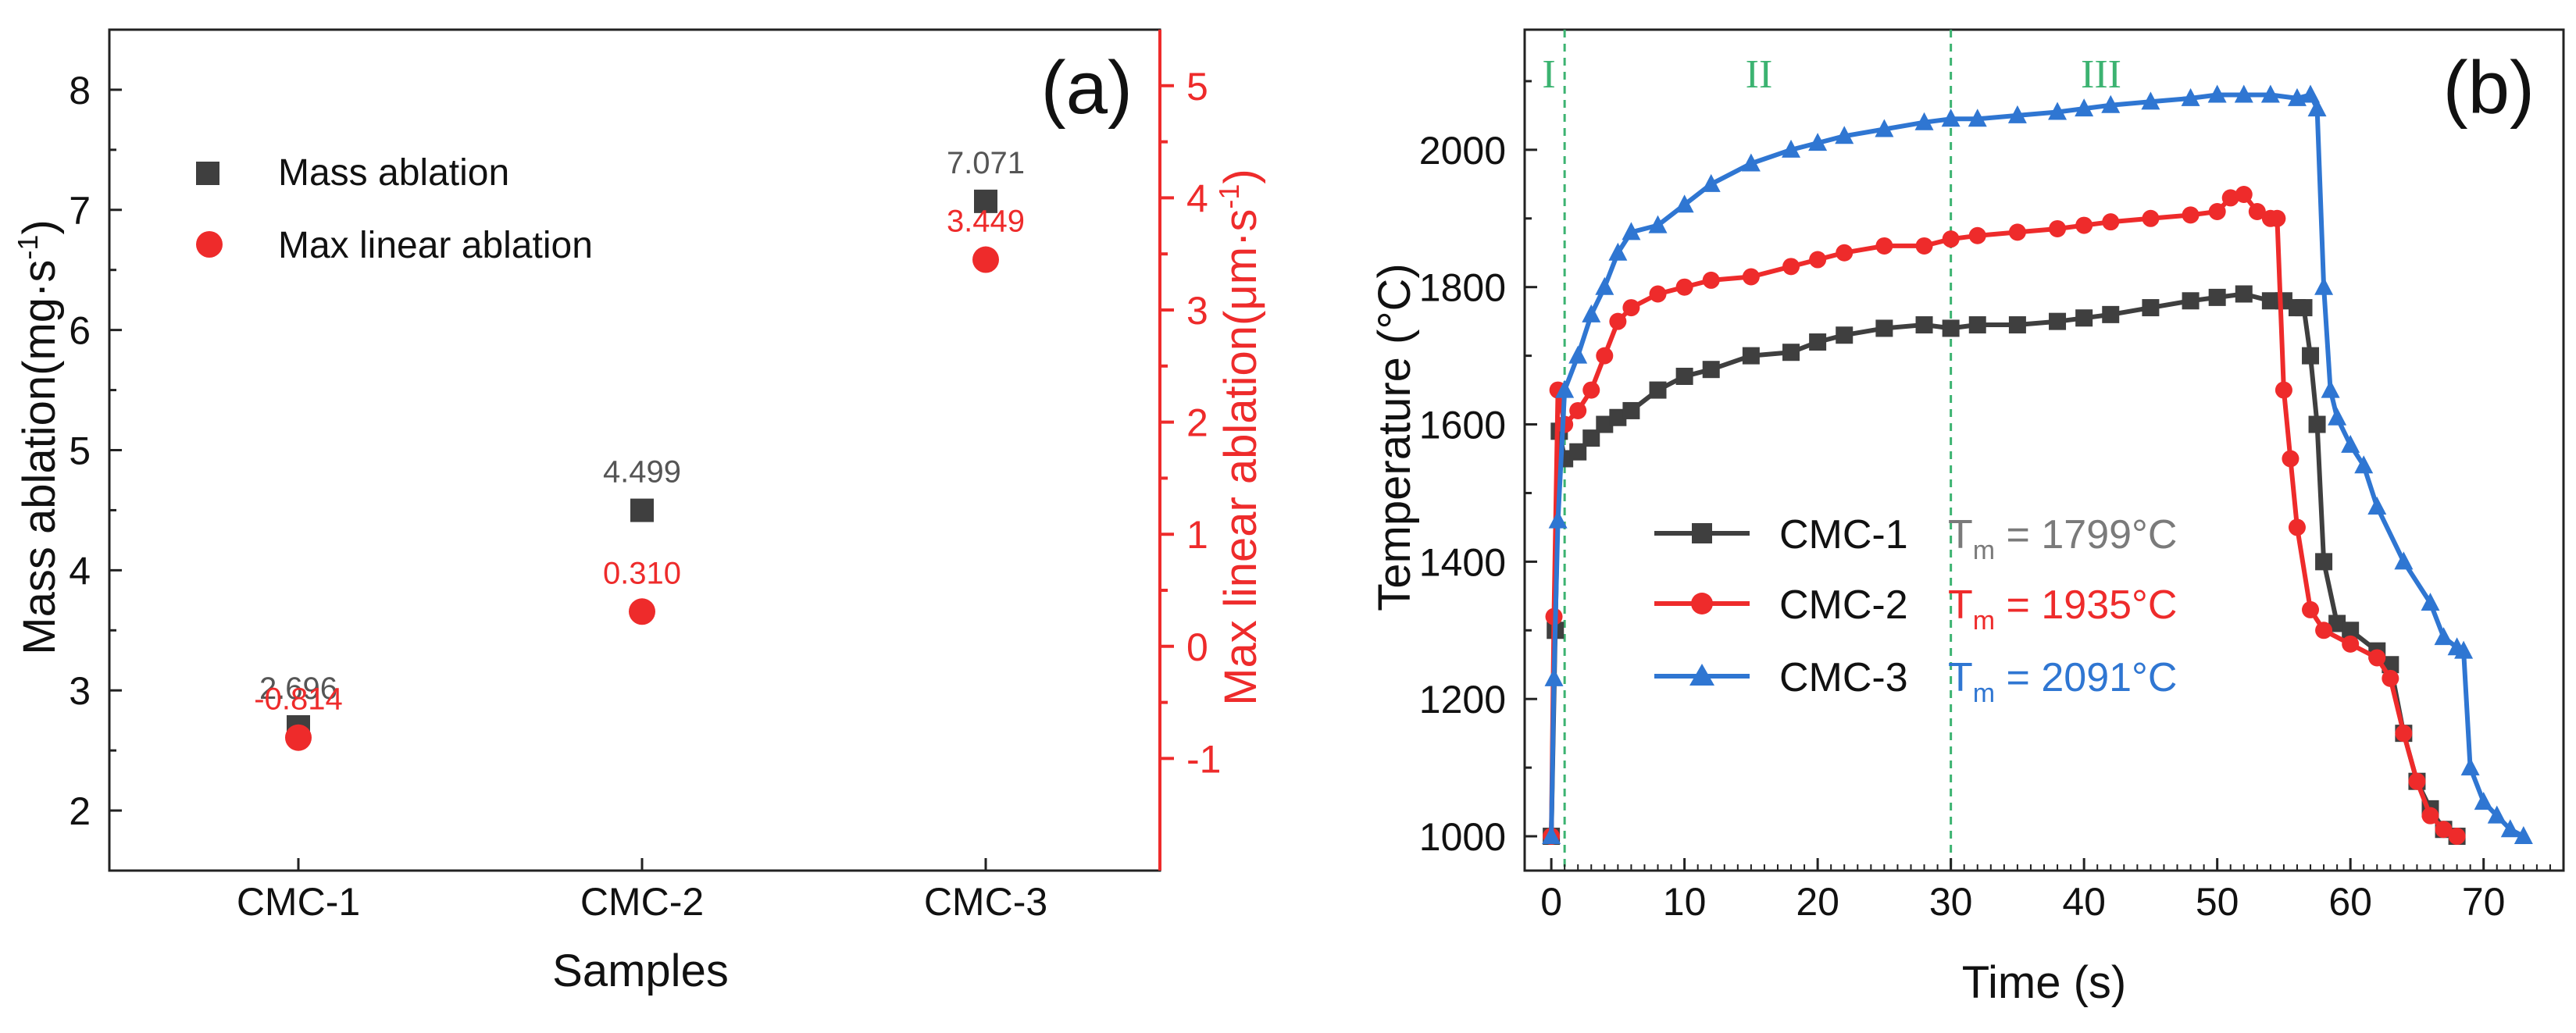  I want to click on panel-a-left-tick-label: 4, so click(80, 571).